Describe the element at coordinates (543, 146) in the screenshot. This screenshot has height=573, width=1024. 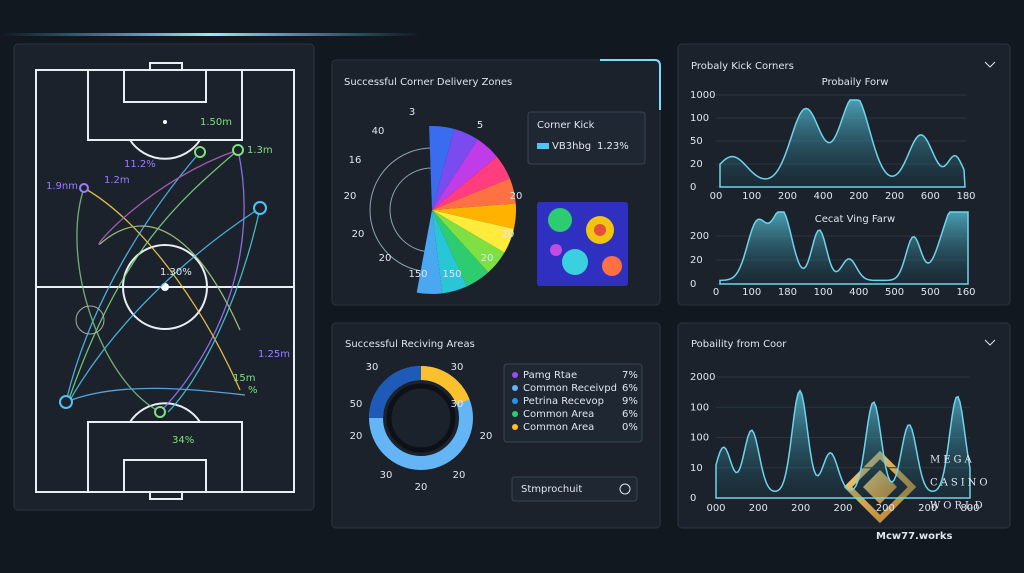
I see `legend-swatch` at that location.